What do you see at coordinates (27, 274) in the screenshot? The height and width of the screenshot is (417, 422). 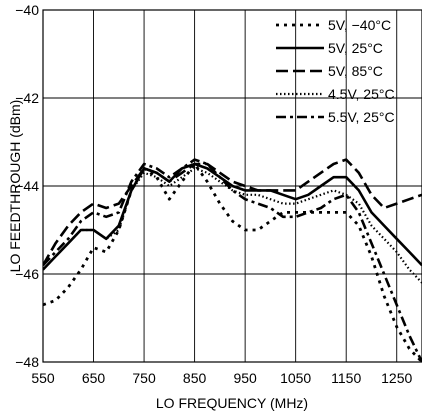 I see `y-tick-label: −46` at bounding box center [27, 274].